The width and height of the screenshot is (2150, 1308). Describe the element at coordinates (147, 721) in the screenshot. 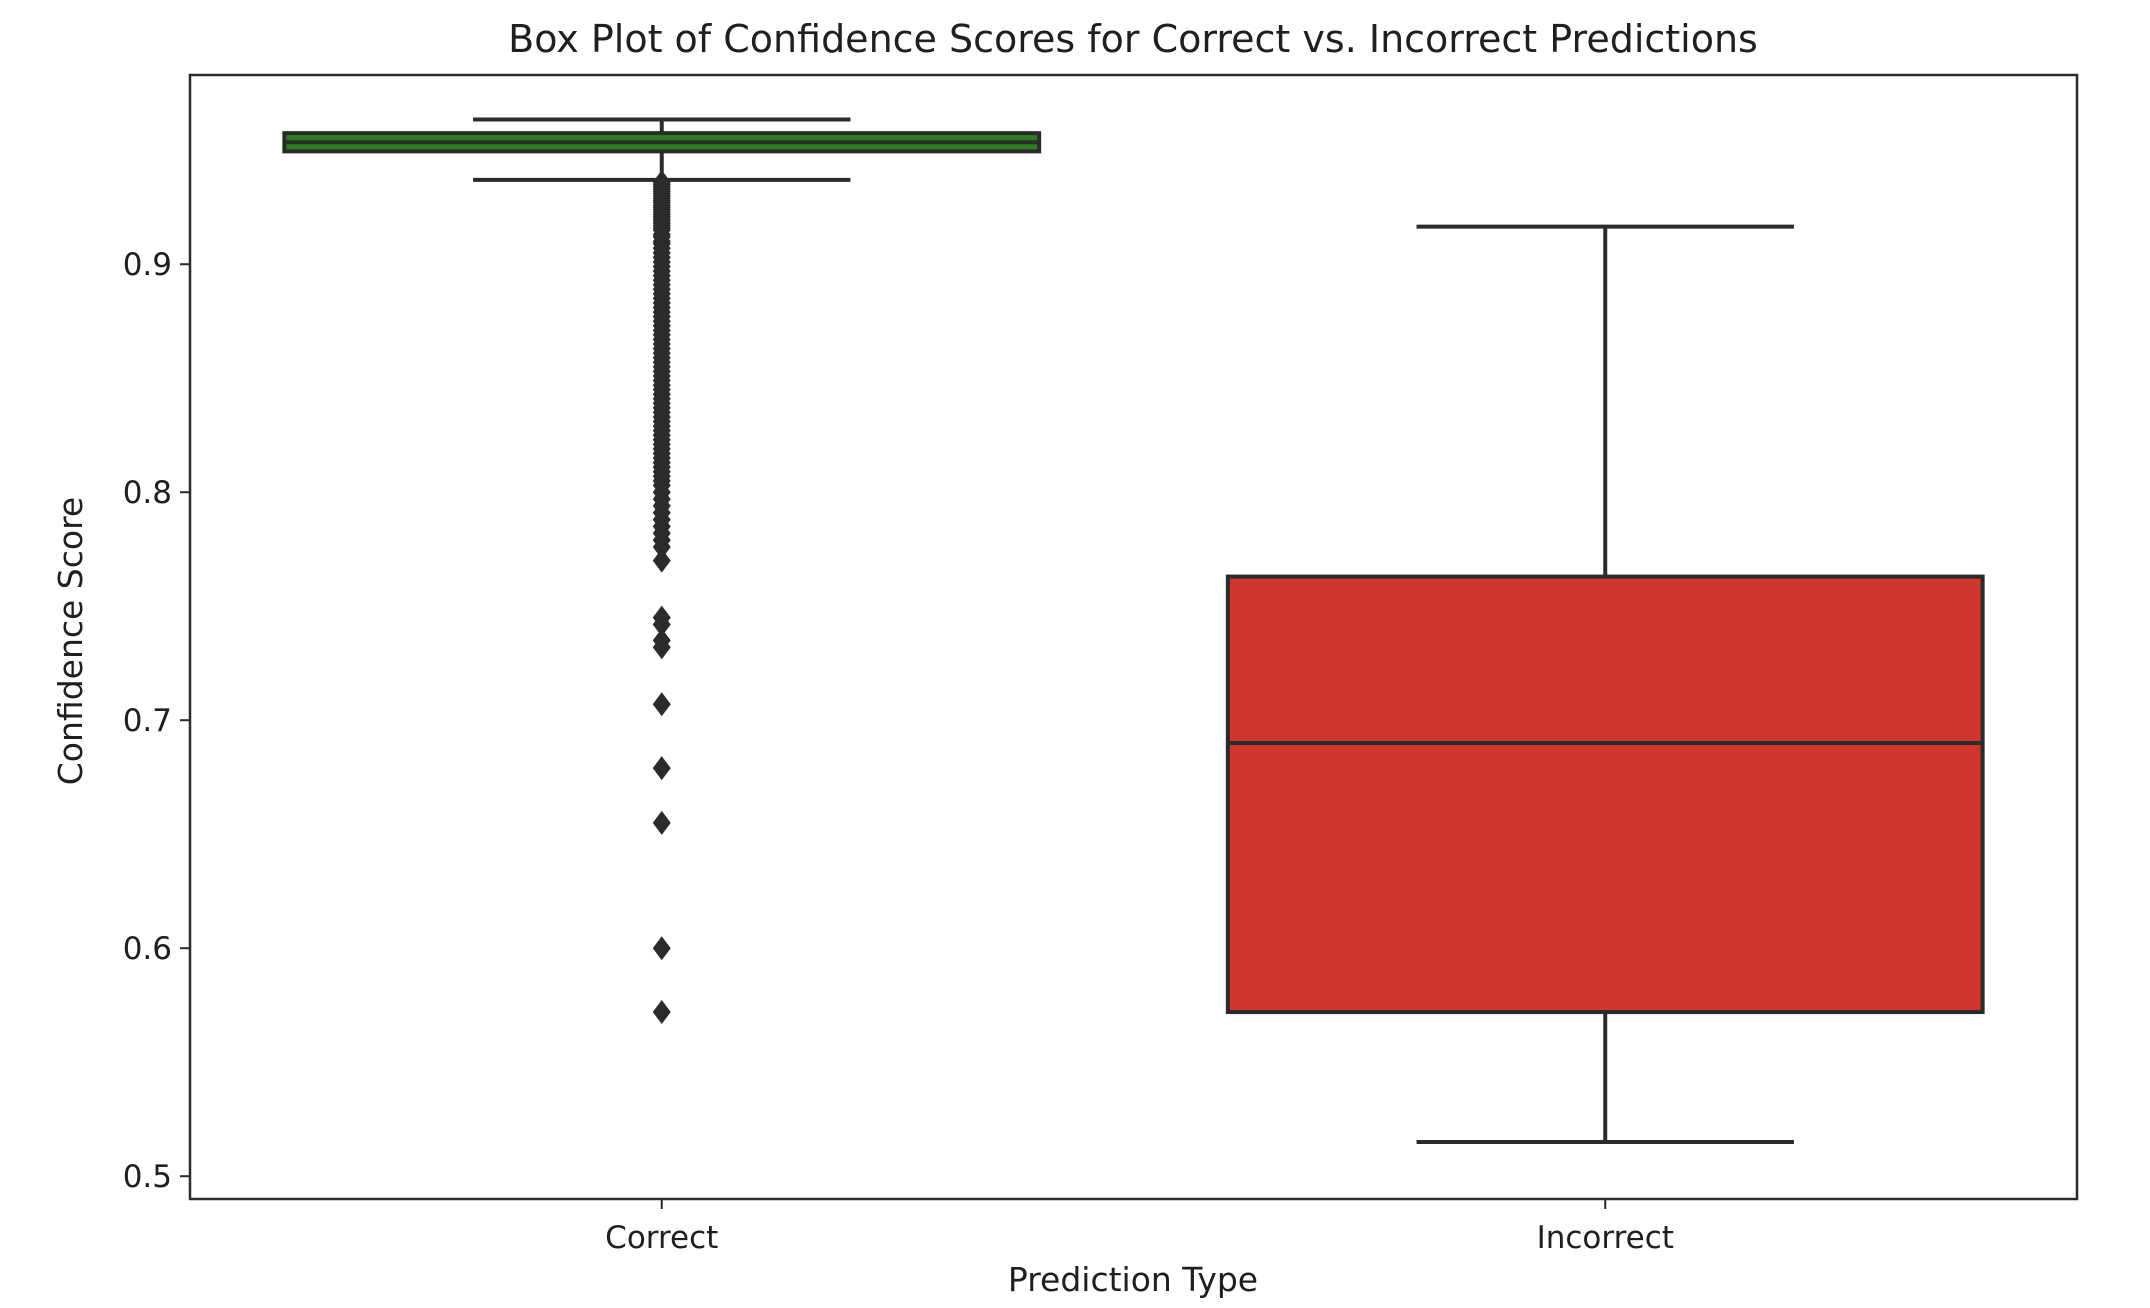

I see `y-tick-label: 0.7` at that location.